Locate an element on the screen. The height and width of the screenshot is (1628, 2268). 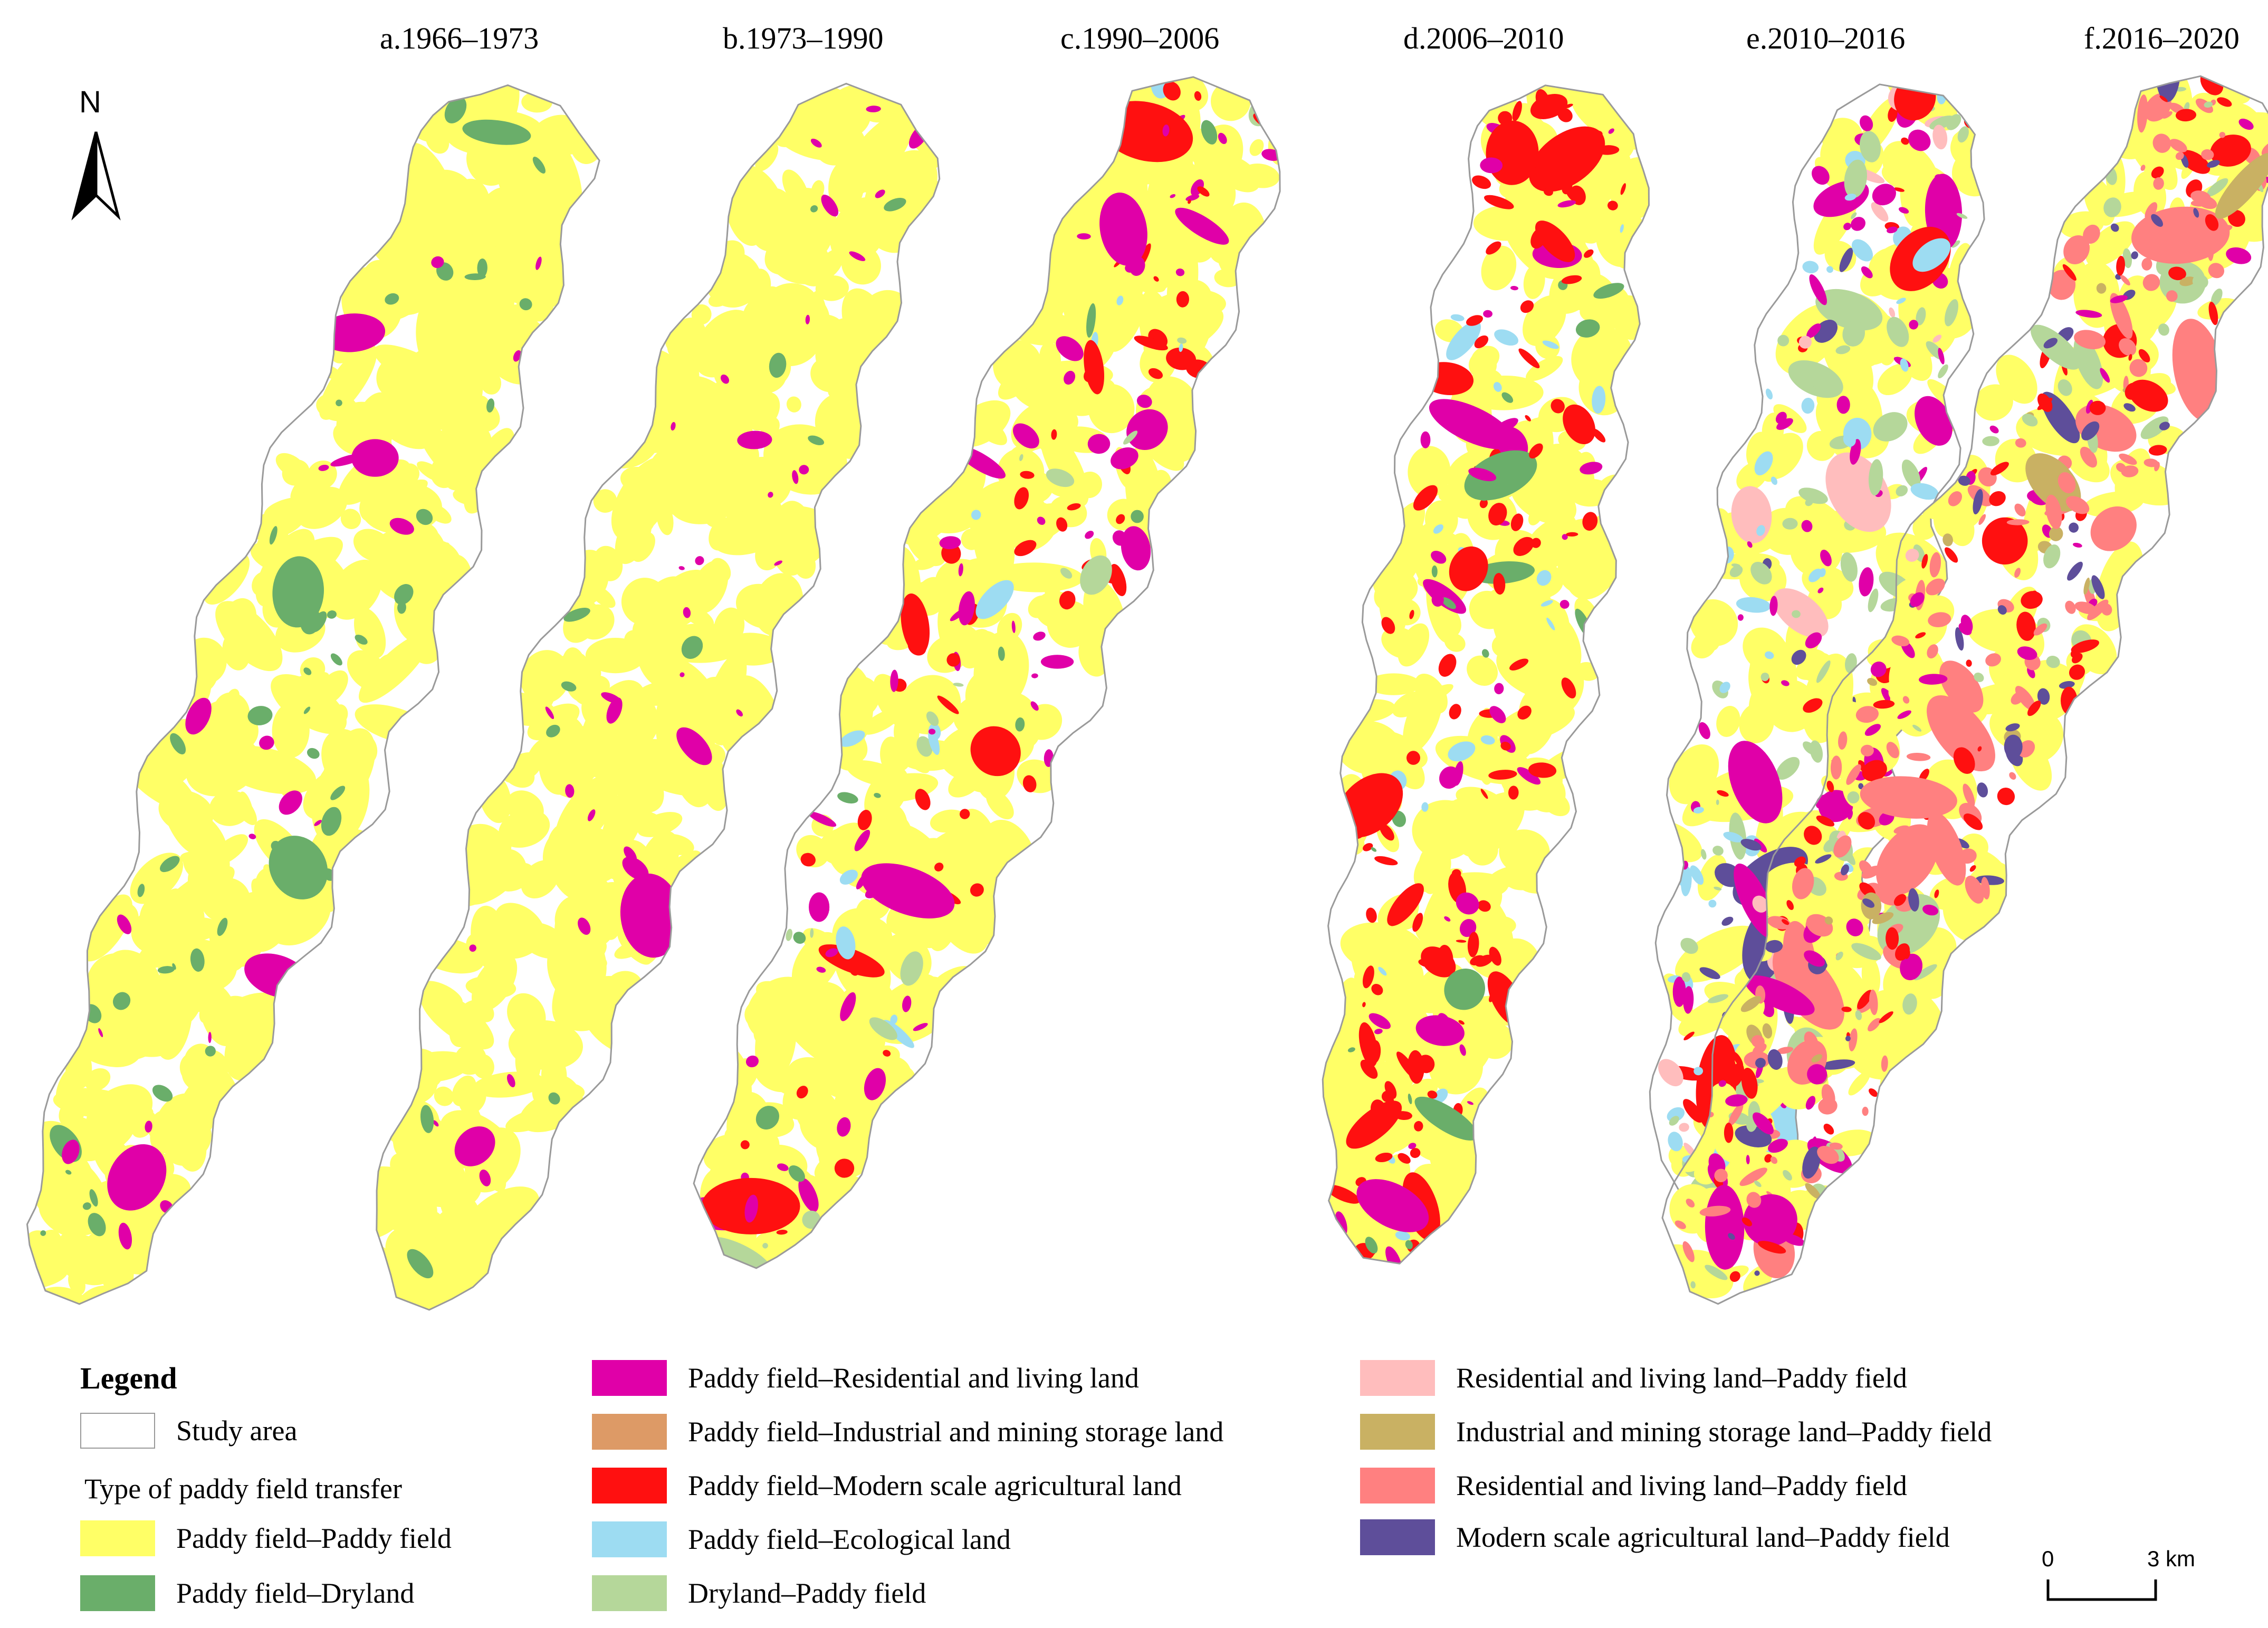
legend-item: Paddy field–Residential and living land is located at coordinates (866, 1378).